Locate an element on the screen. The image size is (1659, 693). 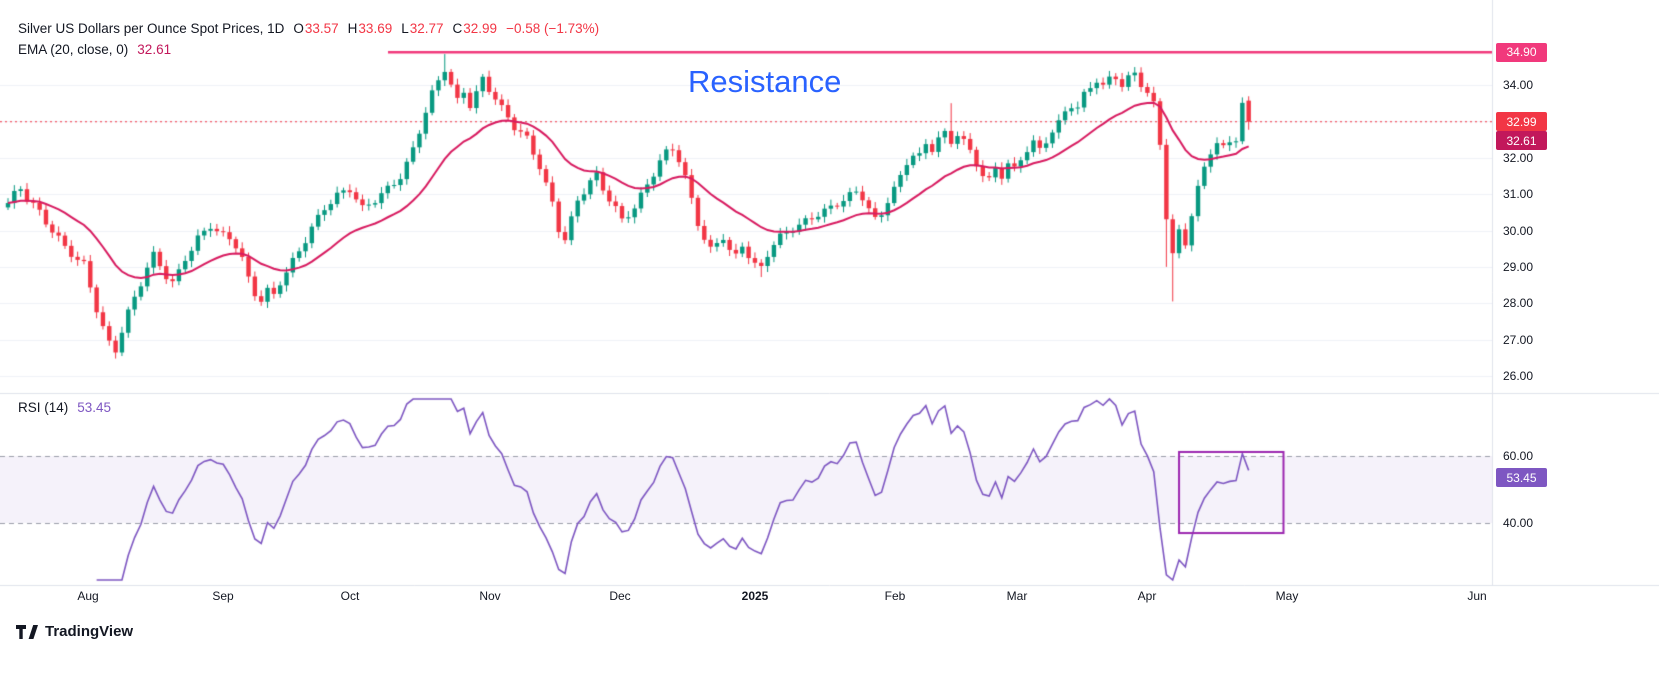
time-axis-label: Oct is located at coordinates (350, 596).